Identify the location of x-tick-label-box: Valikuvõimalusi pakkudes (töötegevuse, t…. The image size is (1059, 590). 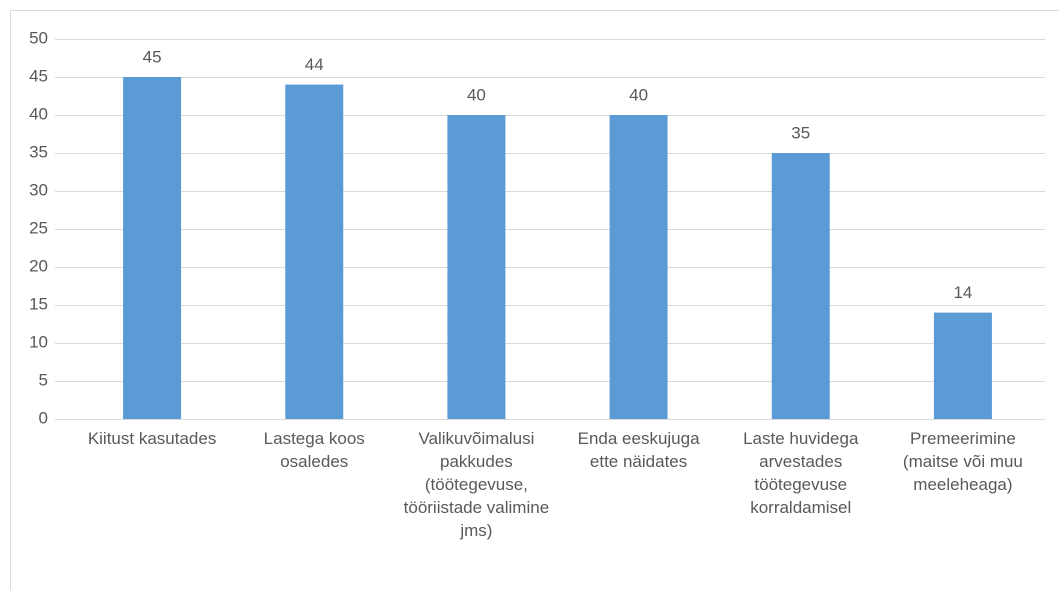
(476, 484).